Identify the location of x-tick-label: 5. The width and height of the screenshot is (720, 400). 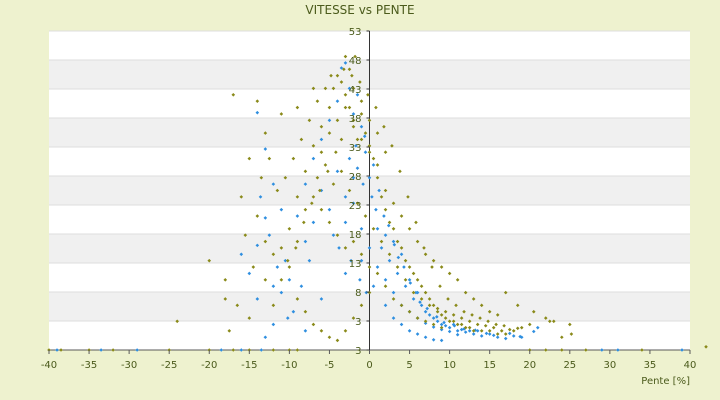
(409, 365).